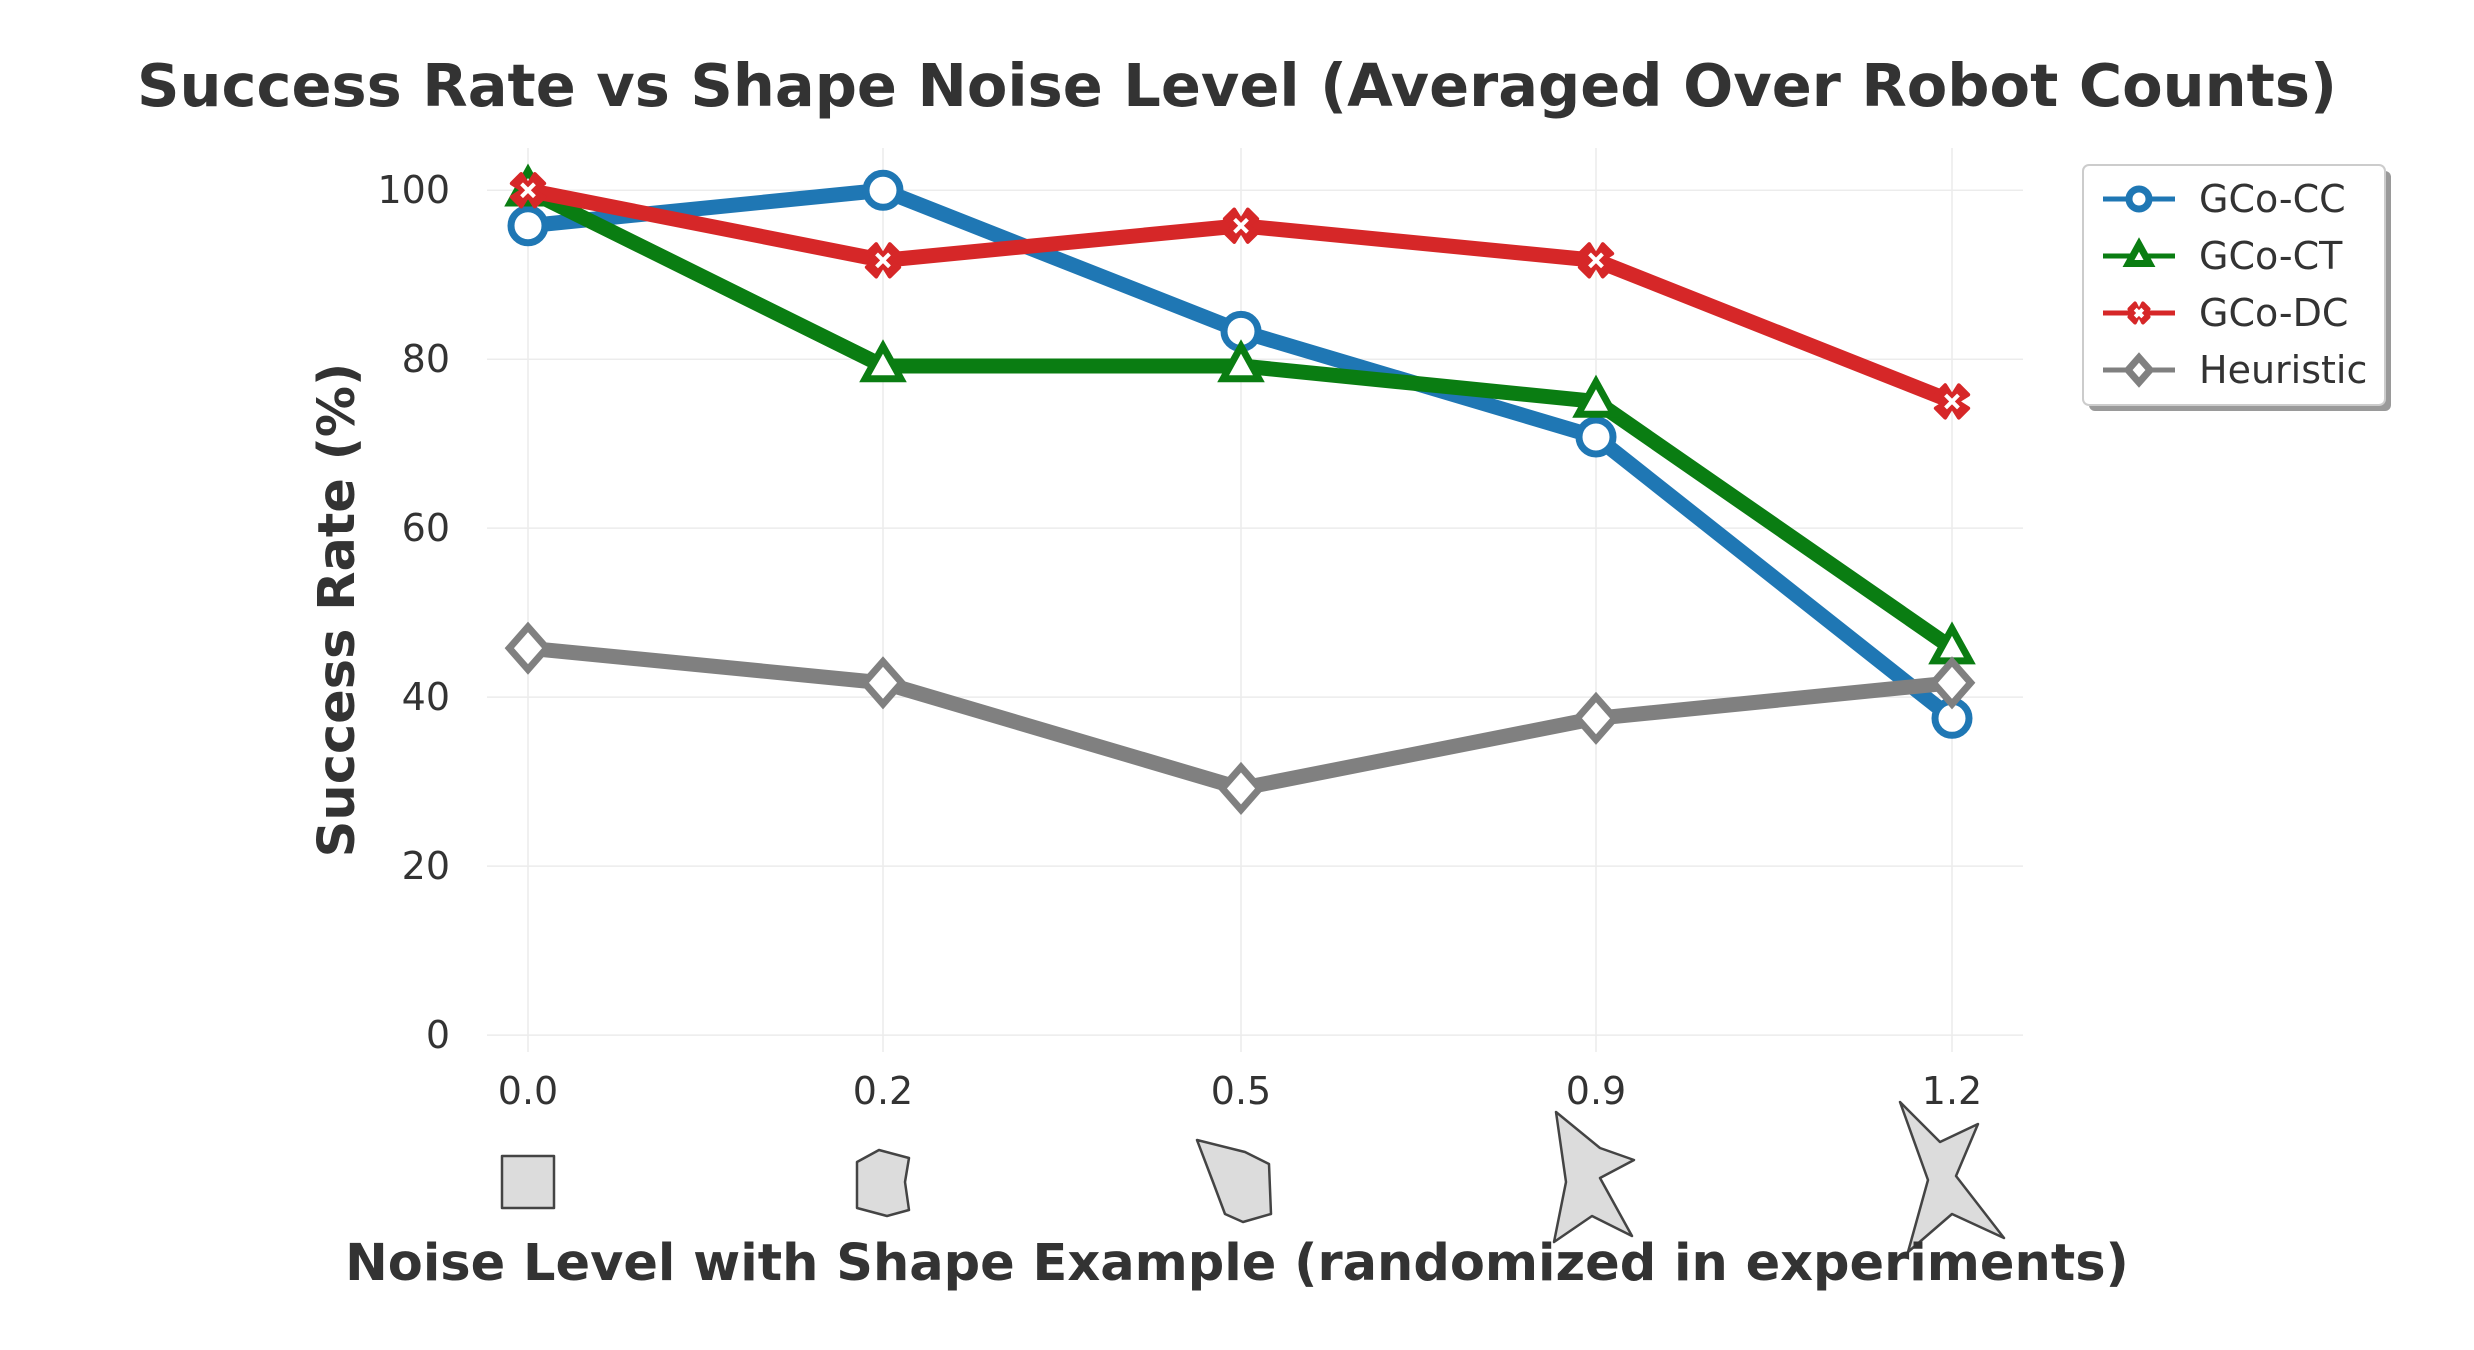  Describe the element at coordinates (426, 359) in the screenshot. I see `y-tick-label: 80` at that location.